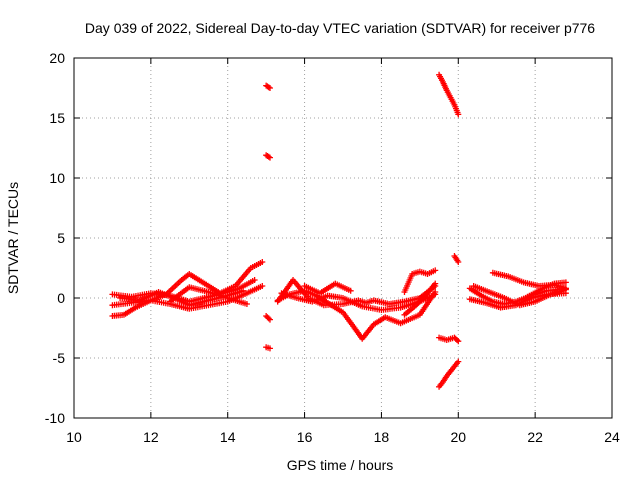  I want to click on x-tick-labels: 10 12 14 16 18 20 22 24, so click(343, 437).